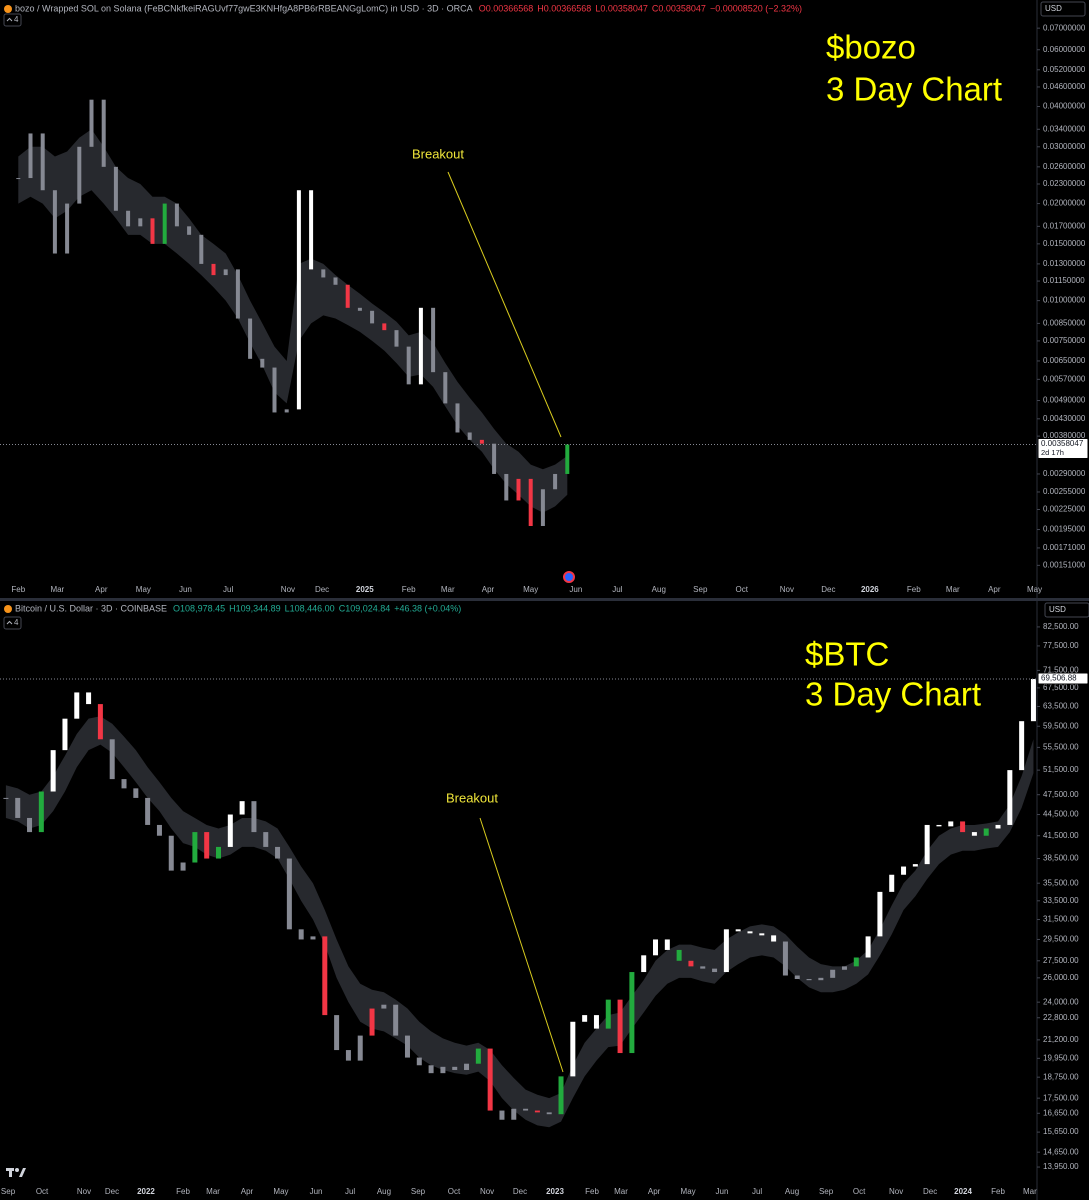 The image size is (1089, 1200). I want to click on y-tick-label: 51,500.00, so click(1061, 769).